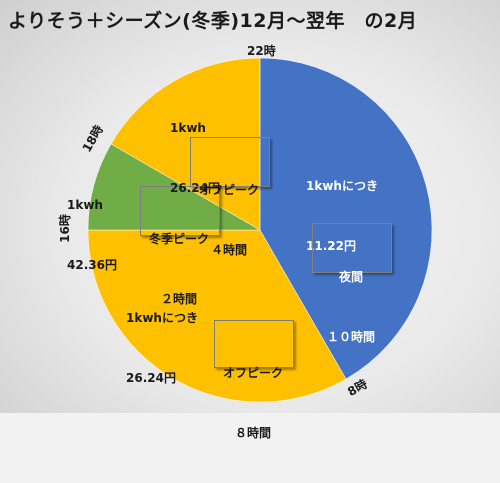  Describe the element at coordinates (230, 162) in the screenshot. I see `evening-hours-box` at that location.